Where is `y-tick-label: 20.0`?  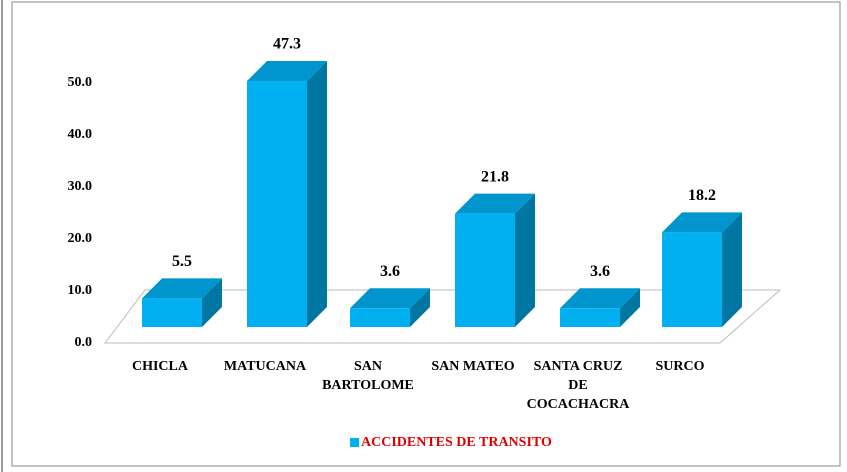 y-tick-label: 20.0 is located at coordinates (80, 238).